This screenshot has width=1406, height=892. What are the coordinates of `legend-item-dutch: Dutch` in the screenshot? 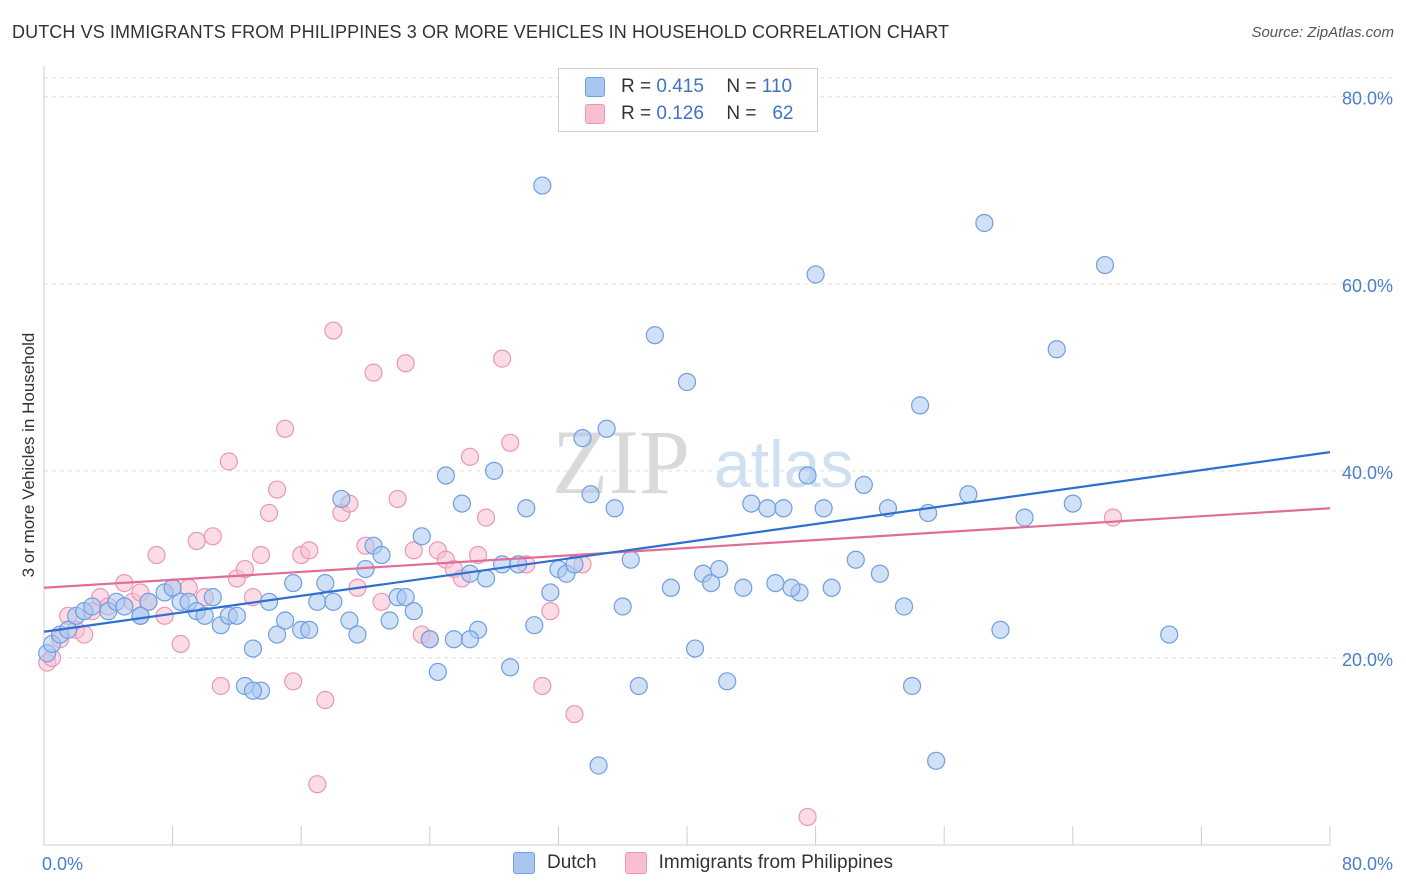 It's located at (554, 863).